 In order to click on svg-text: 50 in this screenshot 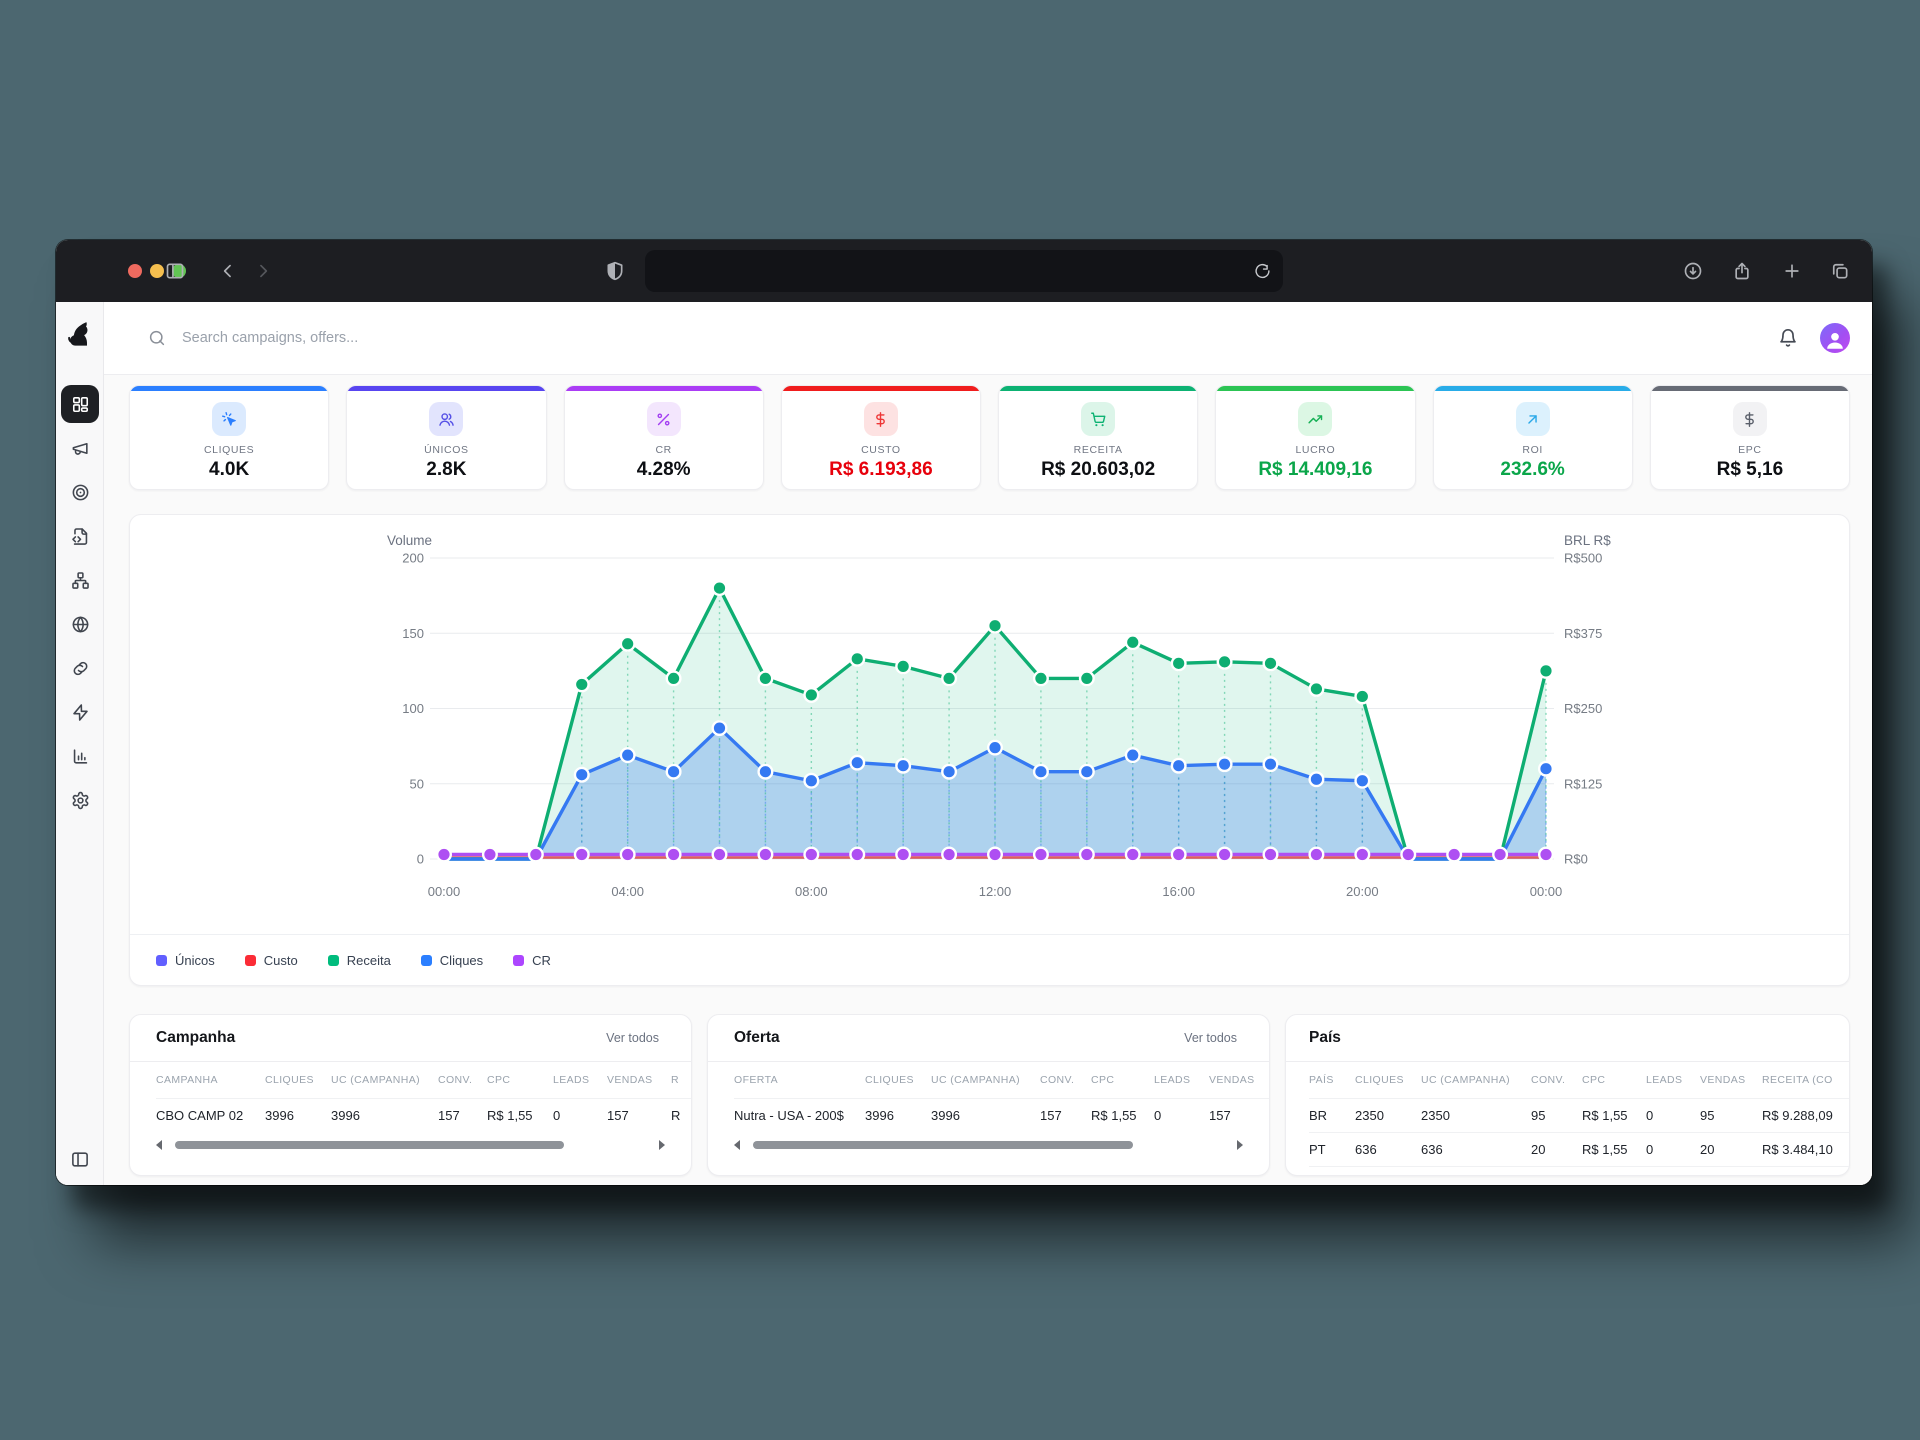, I will do `click(417, 783)`.